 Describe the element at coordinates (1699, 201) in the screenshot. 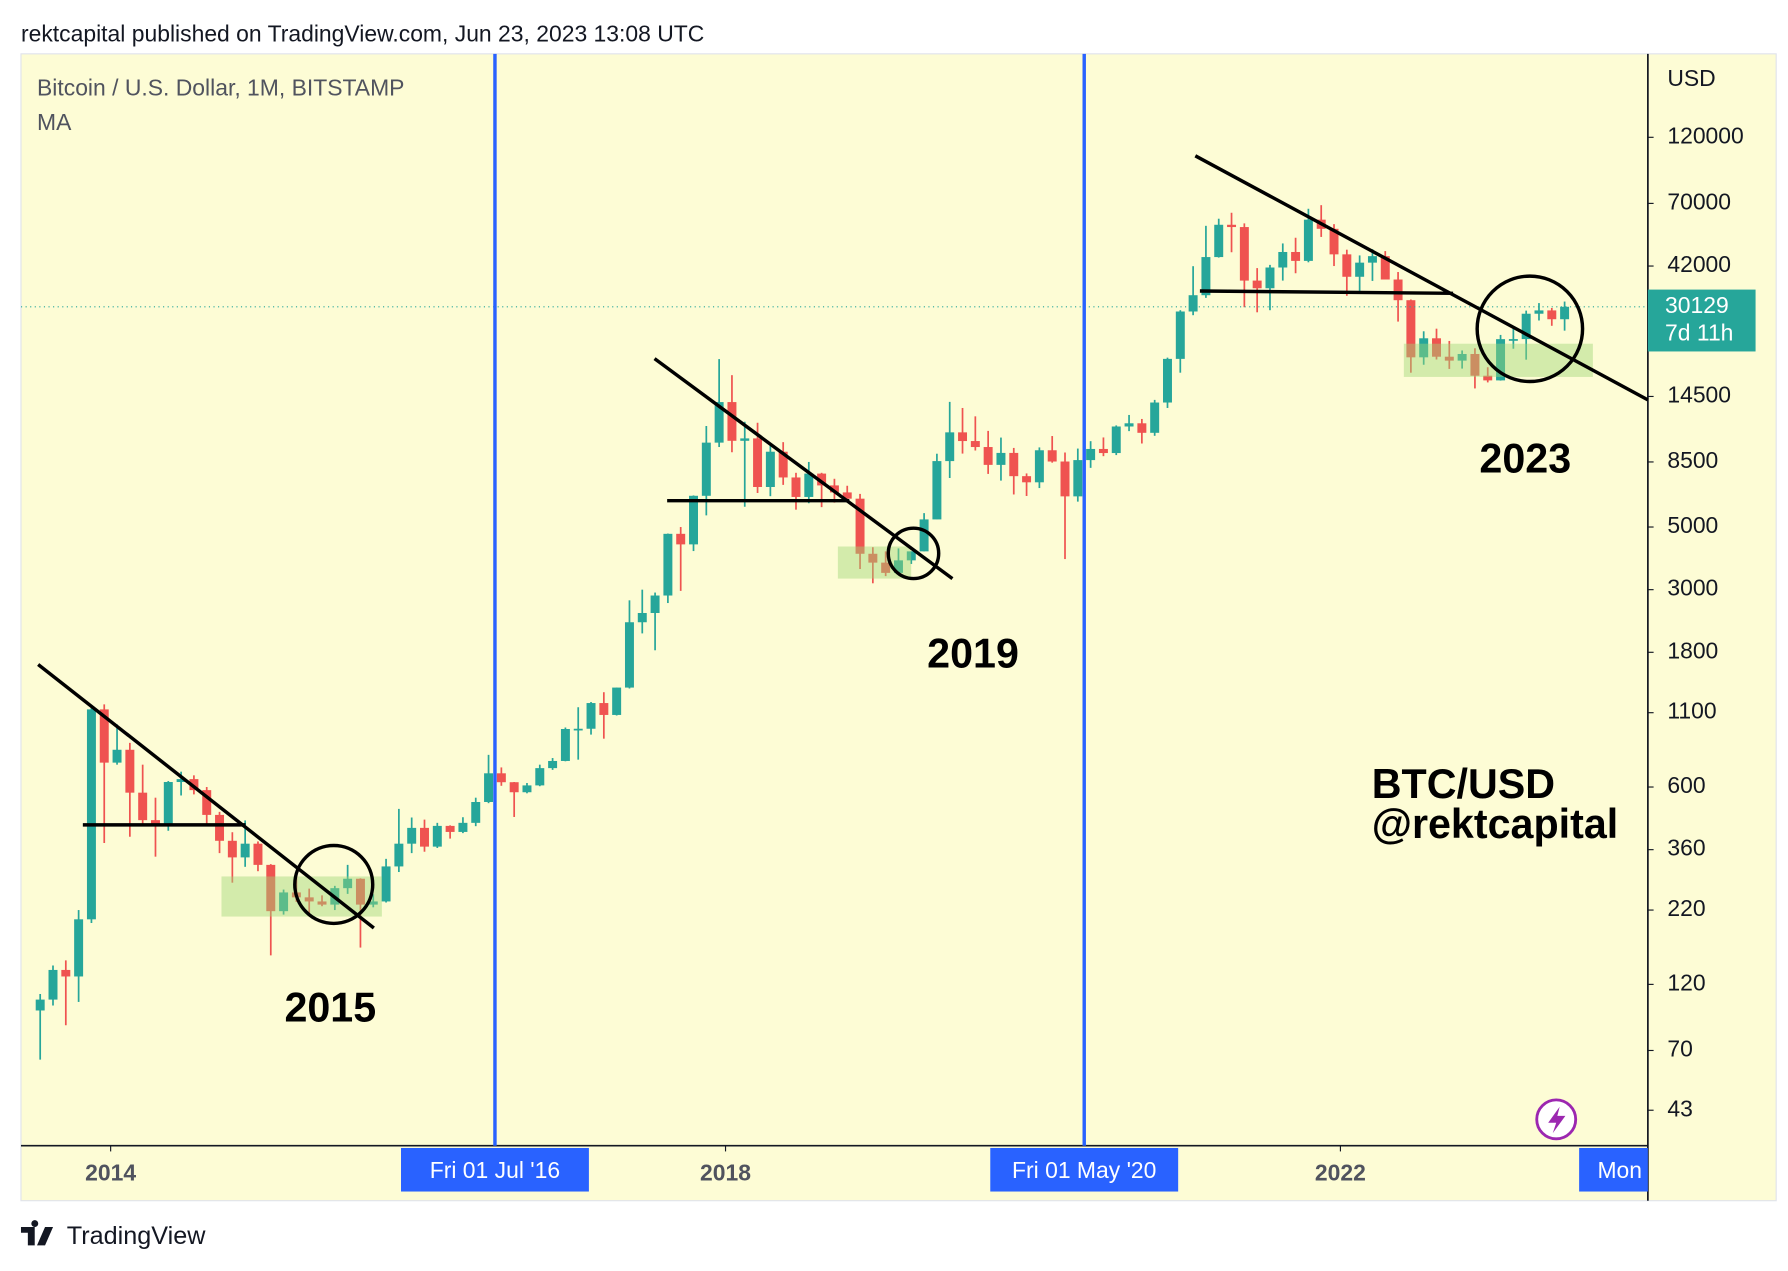

I see `y-tick-label: 70000` at that location.